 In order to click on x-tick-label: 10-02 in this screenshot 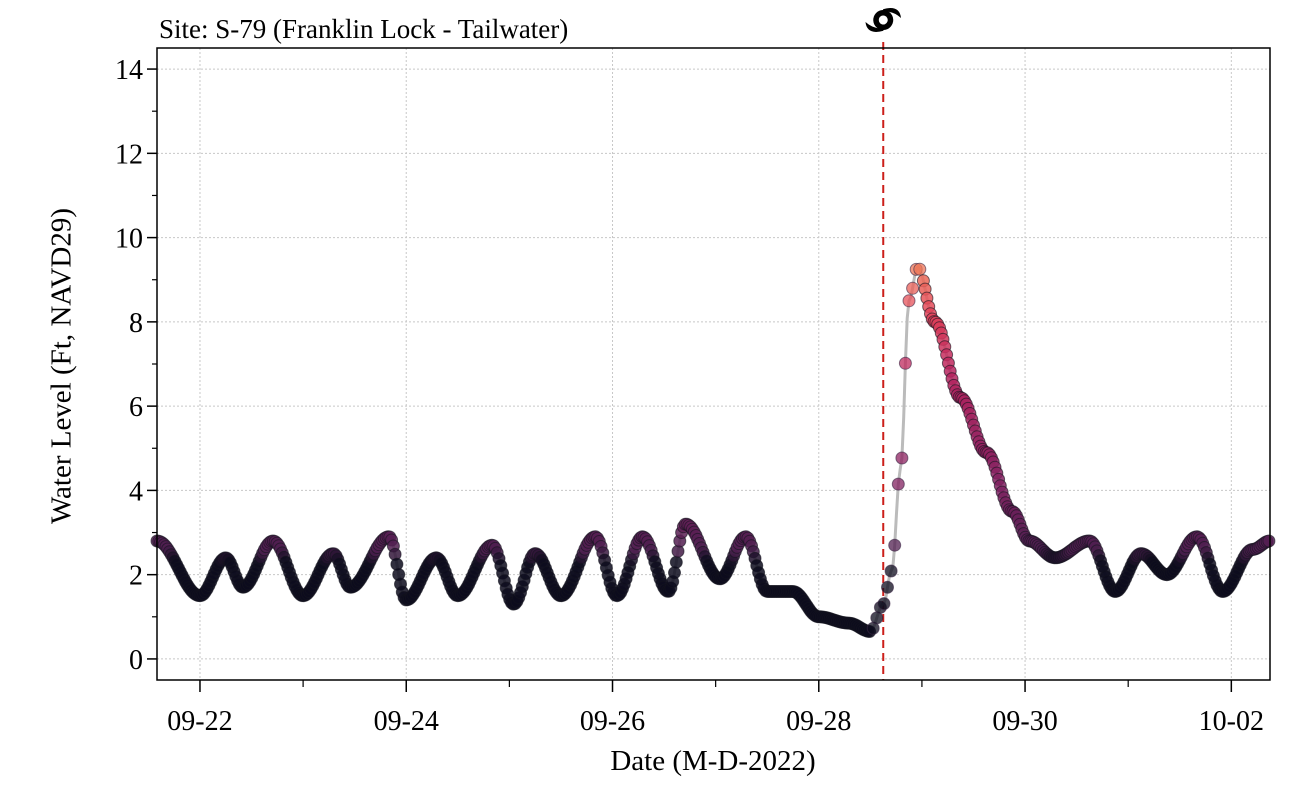, I will do `click(1231, 721)`.